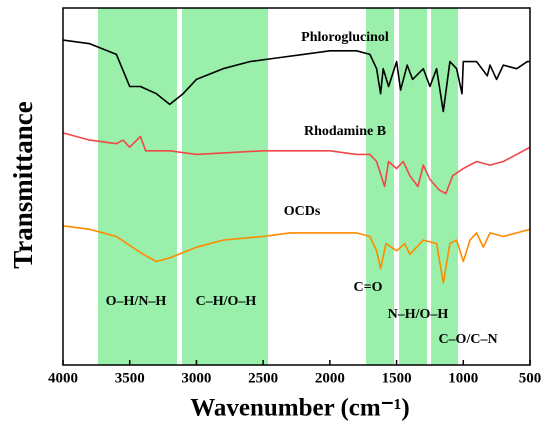  What do you see at coordinates (226, 301) in the screenshot?
I see `annotation: C–H/O–H` at bounding box center [226, 301].